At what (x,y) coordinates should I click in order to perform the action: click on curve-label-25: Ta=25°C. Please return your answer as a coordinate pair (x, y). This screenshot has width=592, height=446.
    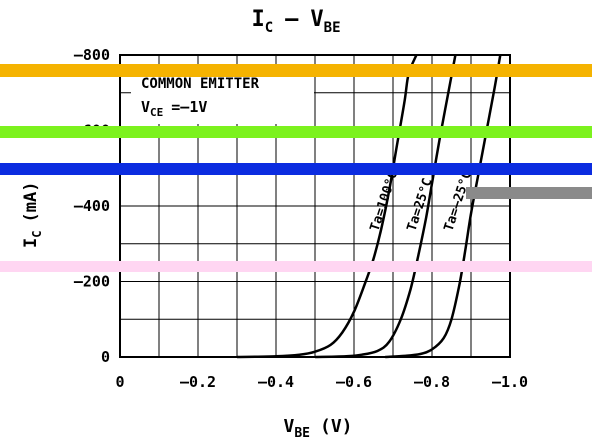
    Looking at the image, I should click on (420, 204).